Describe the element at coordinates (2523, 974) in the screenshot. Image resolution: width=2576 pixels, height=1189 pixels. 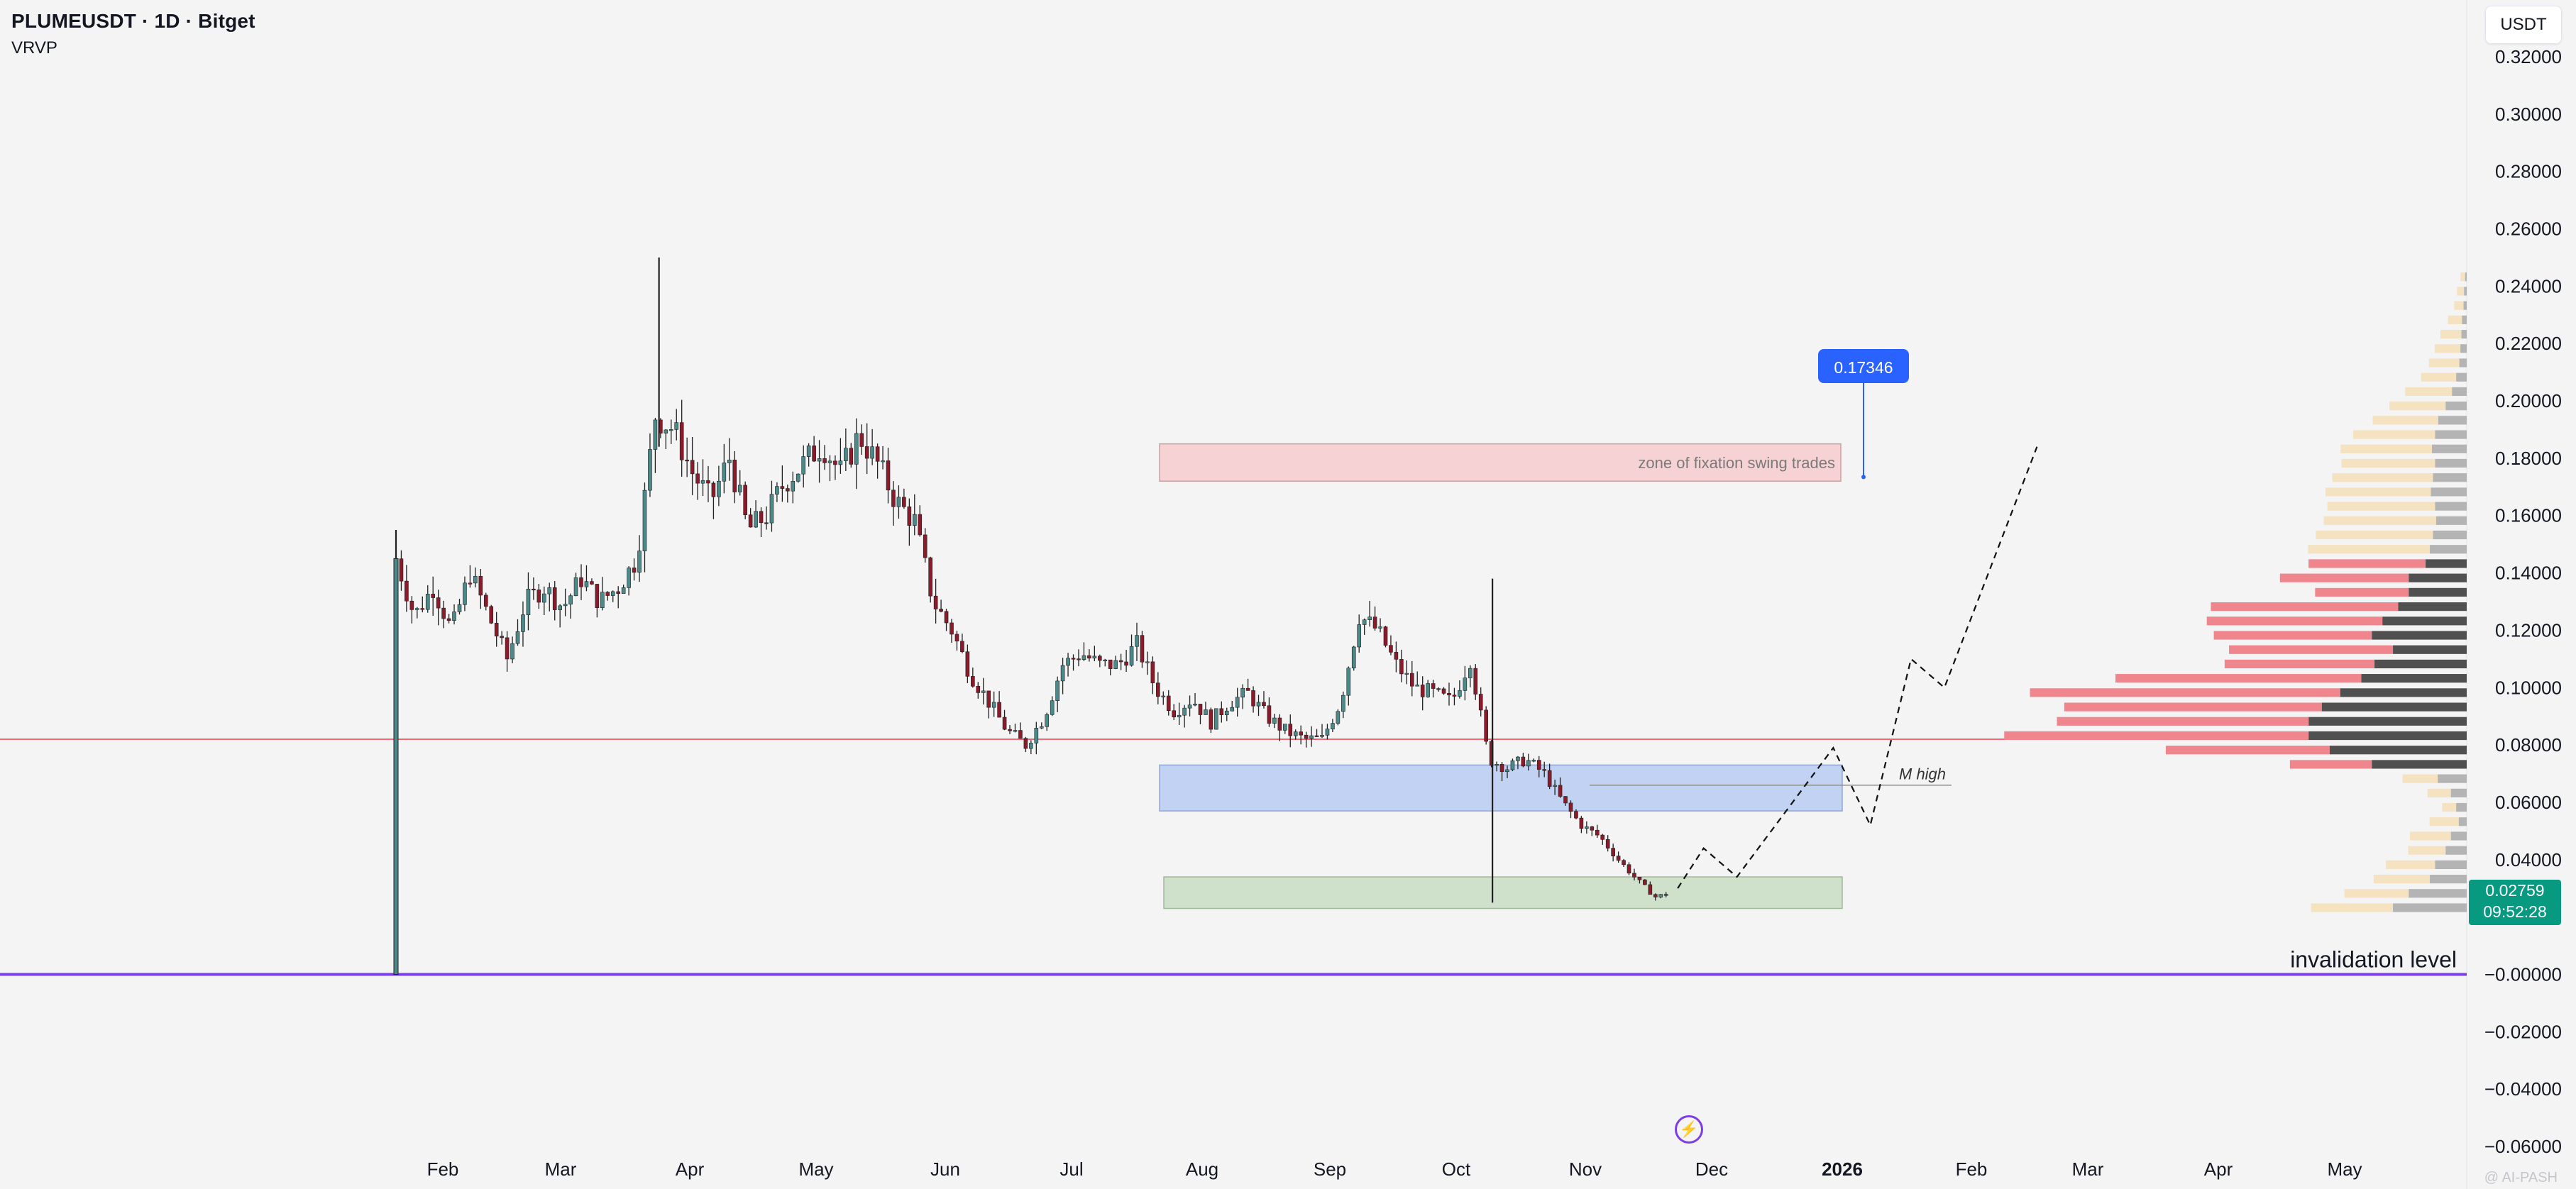
I see `y-tick-label: −0.00000` at that location.